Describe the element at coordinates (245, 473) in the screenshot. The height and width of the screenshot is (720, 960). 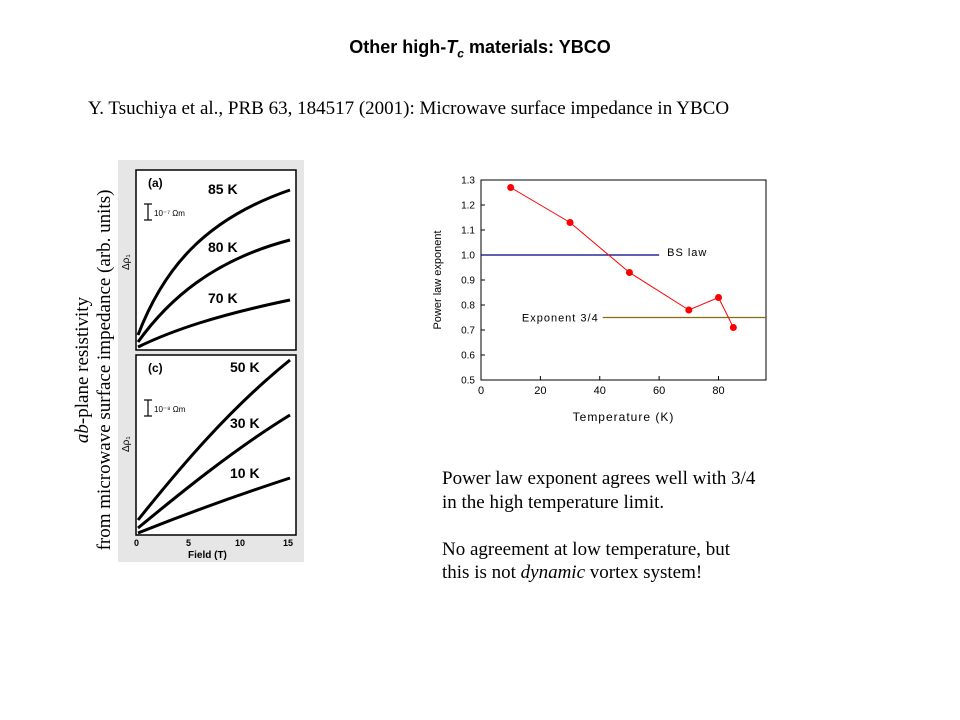
I see `label-10k: 10 K` at that location.